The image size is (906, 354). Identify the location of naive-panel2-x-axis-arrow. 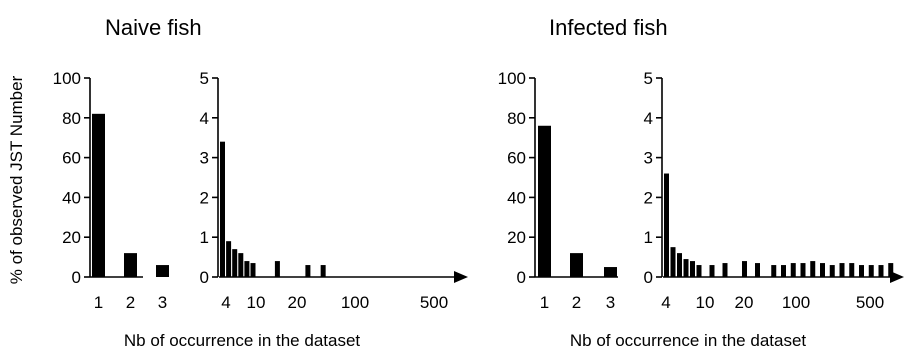
(461, 277).